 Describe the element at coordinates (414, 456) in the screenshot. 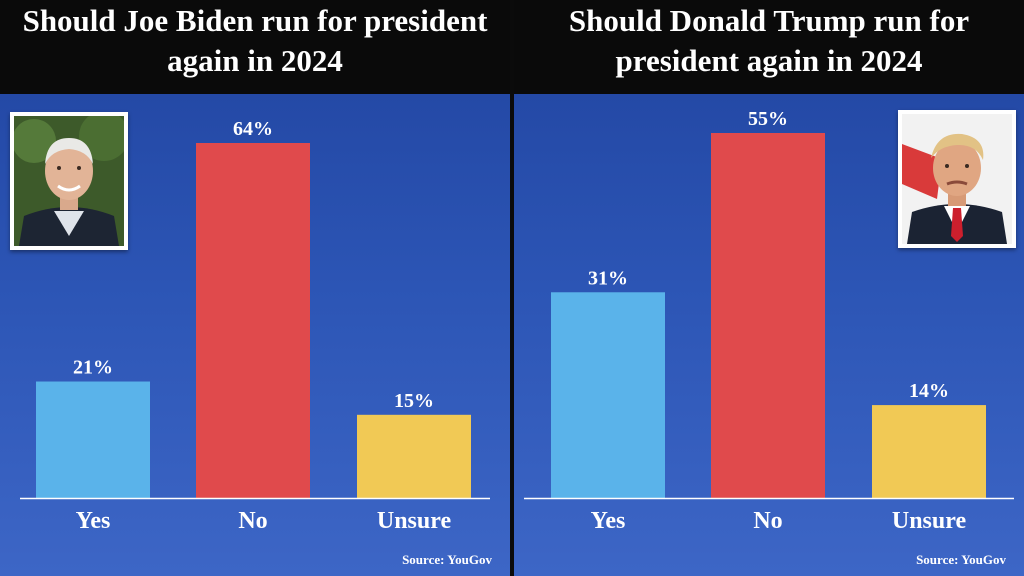

I see `biden-bar-unsure` at that location.